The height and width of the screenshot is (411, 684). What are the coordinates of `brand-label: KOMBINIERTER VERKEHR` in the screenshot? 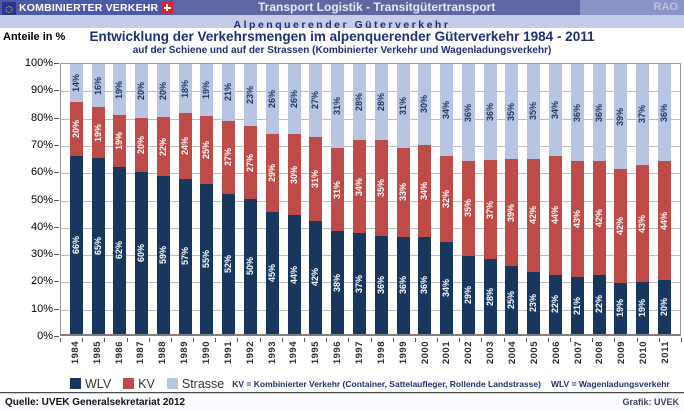 It's located at (89, 7).